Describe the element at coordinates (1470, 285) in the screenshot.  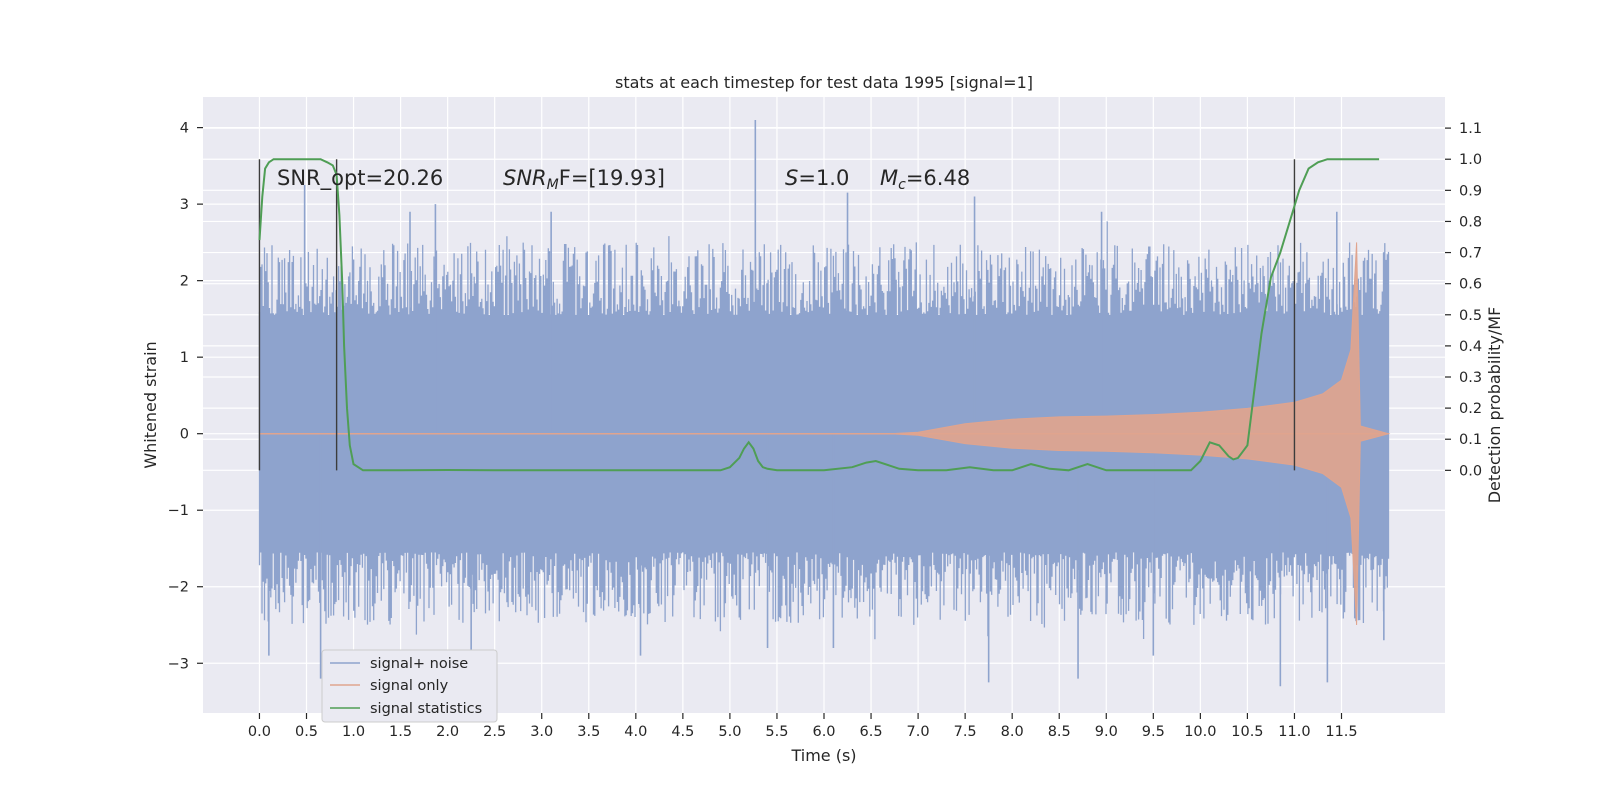
I see `right-y-tick-label: 0.6` at that location.